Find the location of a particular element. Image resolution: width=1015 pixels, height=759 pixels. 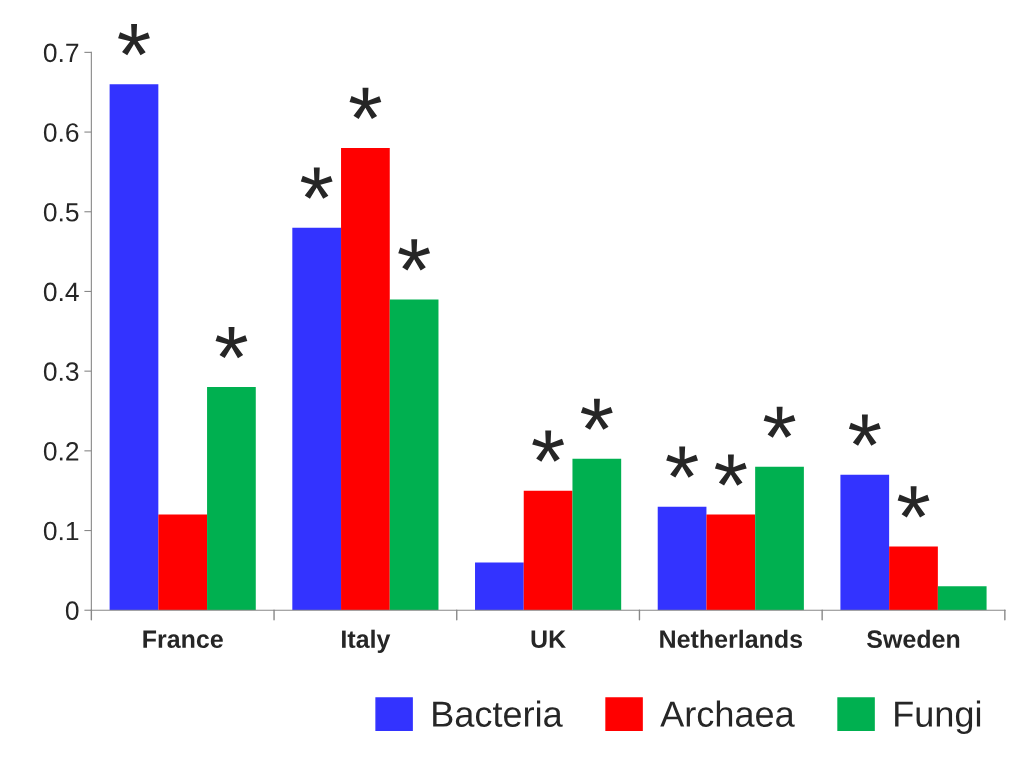

y-tick-label: 0.2 is located at coordinates (61, 451).